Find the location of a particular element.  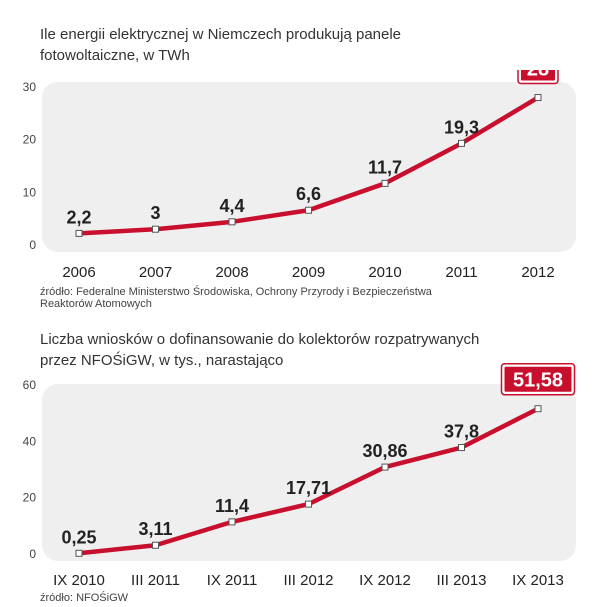

chart-2-title-line-2: przez NFOŚiGW, w tys., narastająco is located at coordinates (162, 360).